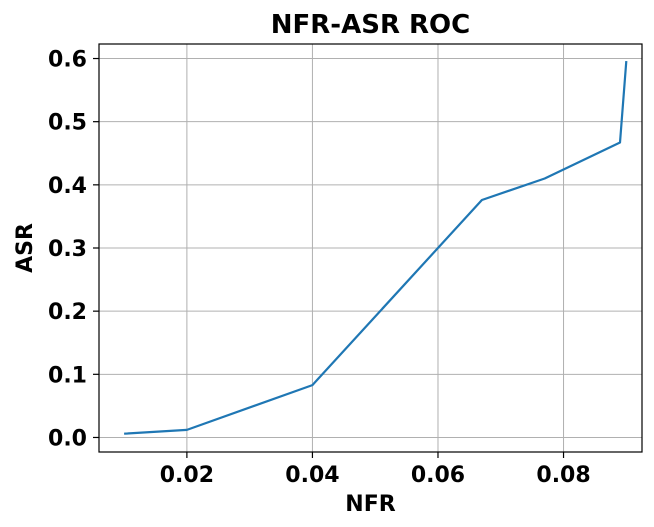 Image resolution: width=654 pixels, height=527 pixels. I want to click on y-tick-label: 0.4, so click(67, 186).